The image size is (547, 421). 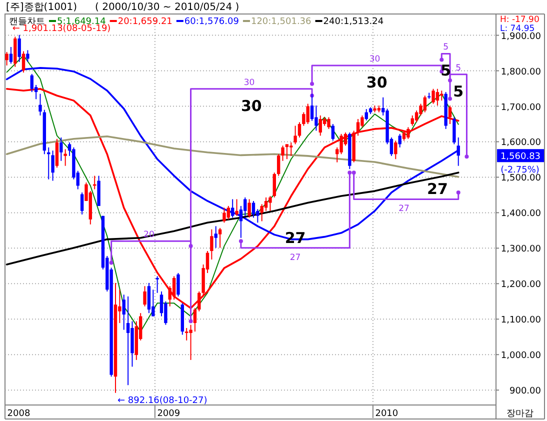 What do you see at coordinates (520, 20) in the screenshot?
I see `text: H: -17.90` at bounding box center [520, 20].